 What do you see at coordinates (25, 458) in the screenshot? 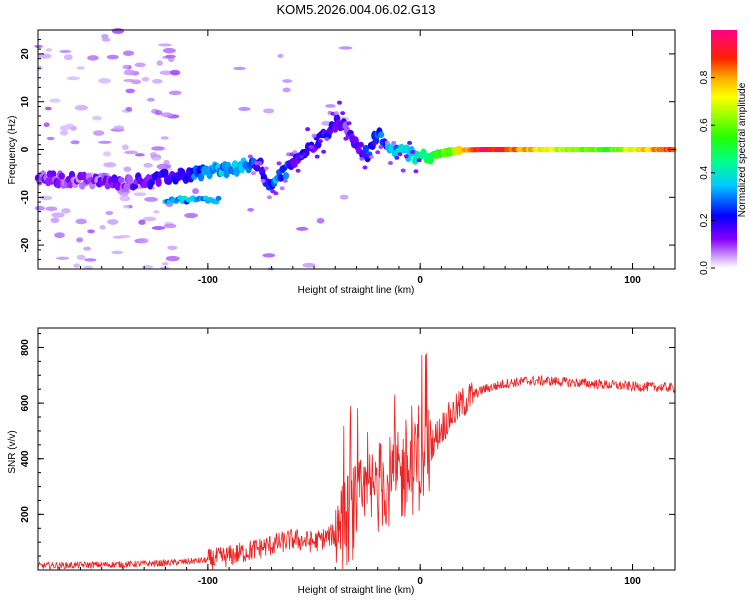
I see `y-tick-label: 400` at bounding box center [25, 458].